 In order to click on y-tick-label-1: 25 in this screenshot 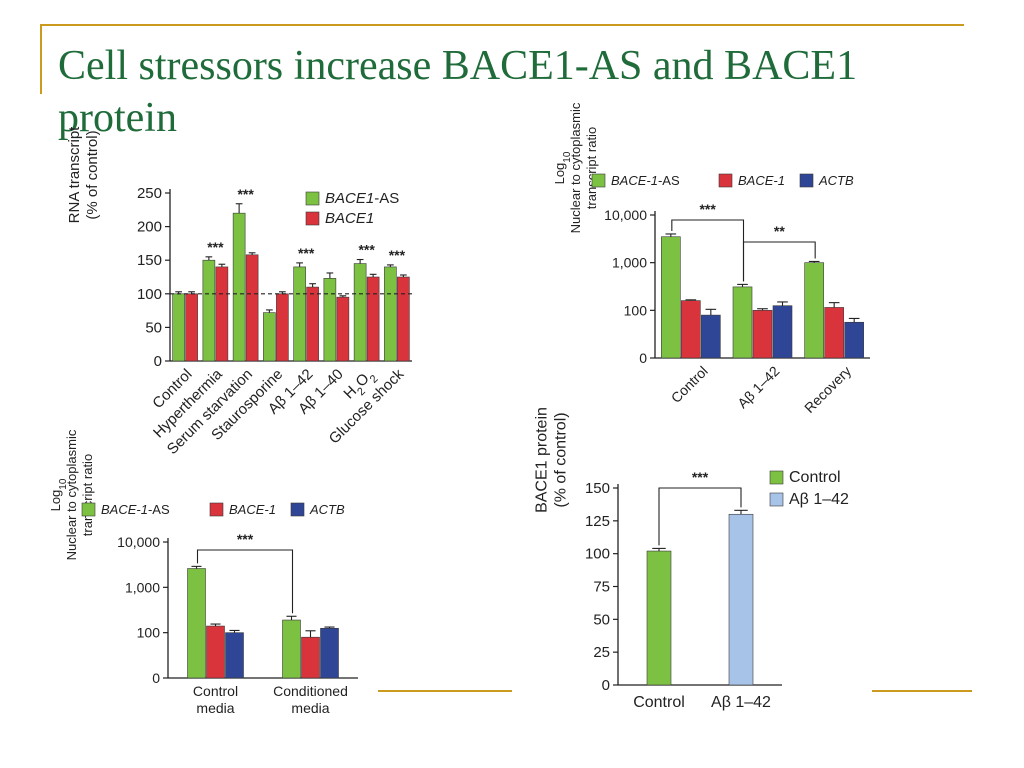, I will do `click(601, 652)`.